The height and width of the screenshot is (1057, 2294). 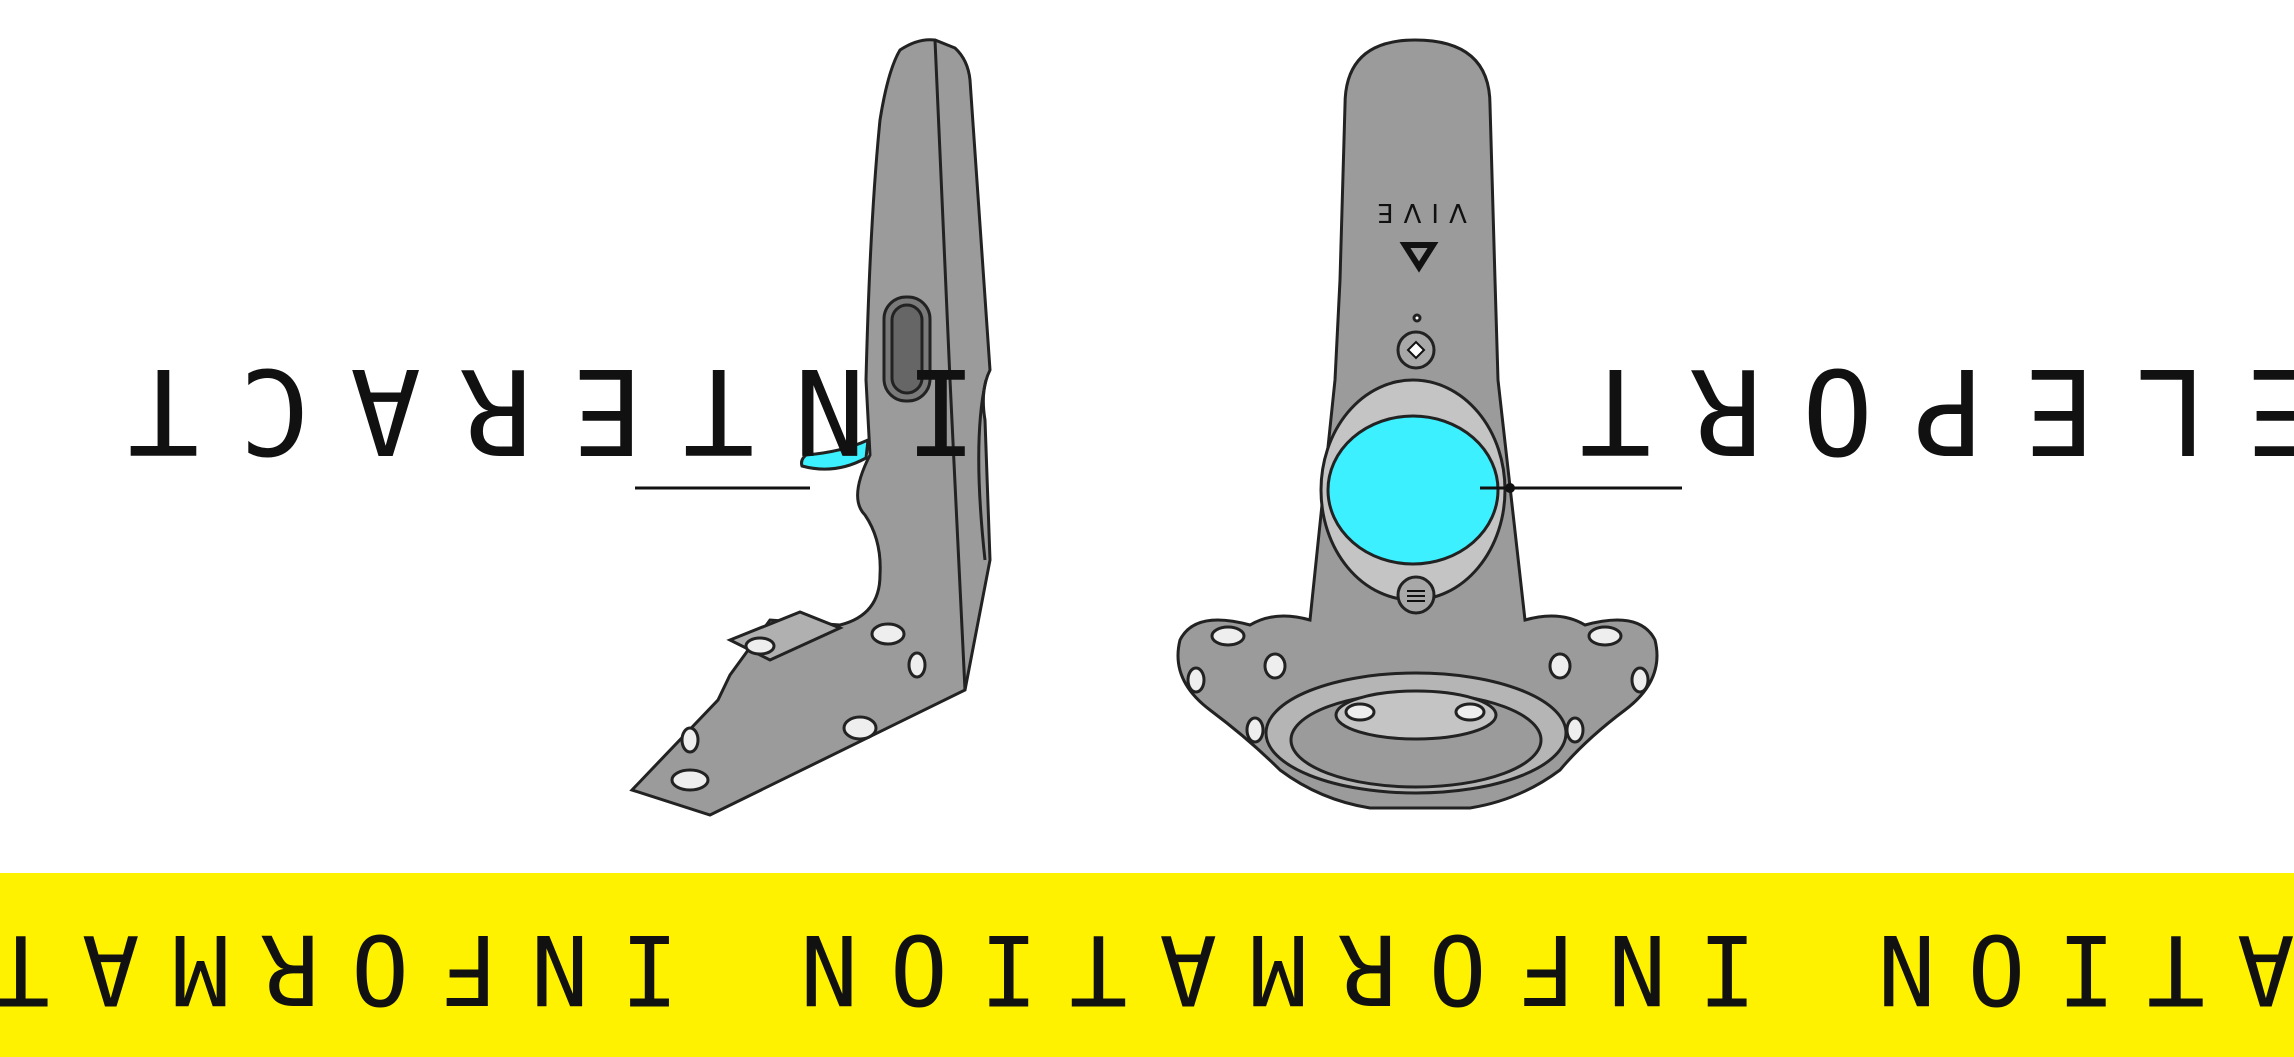 What do you see at coordinates (1510, 488) in the screenshot?
I see `teleport-leader-dot` at bounding box center [1510, 488].